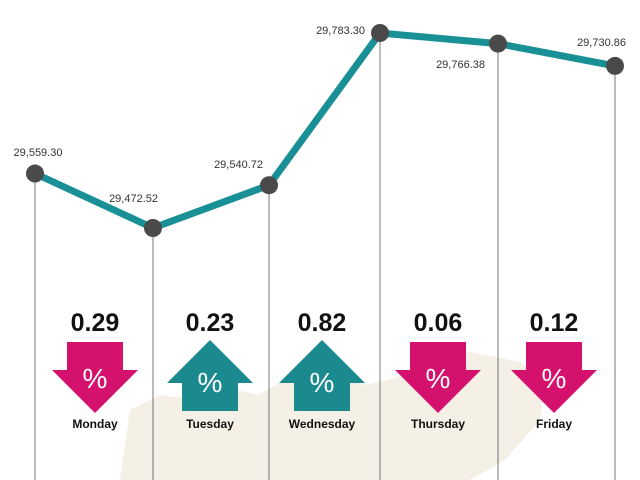 This screenshot has height=480, width=640. I want to click on change-value: 0.06, so click(438, 323).